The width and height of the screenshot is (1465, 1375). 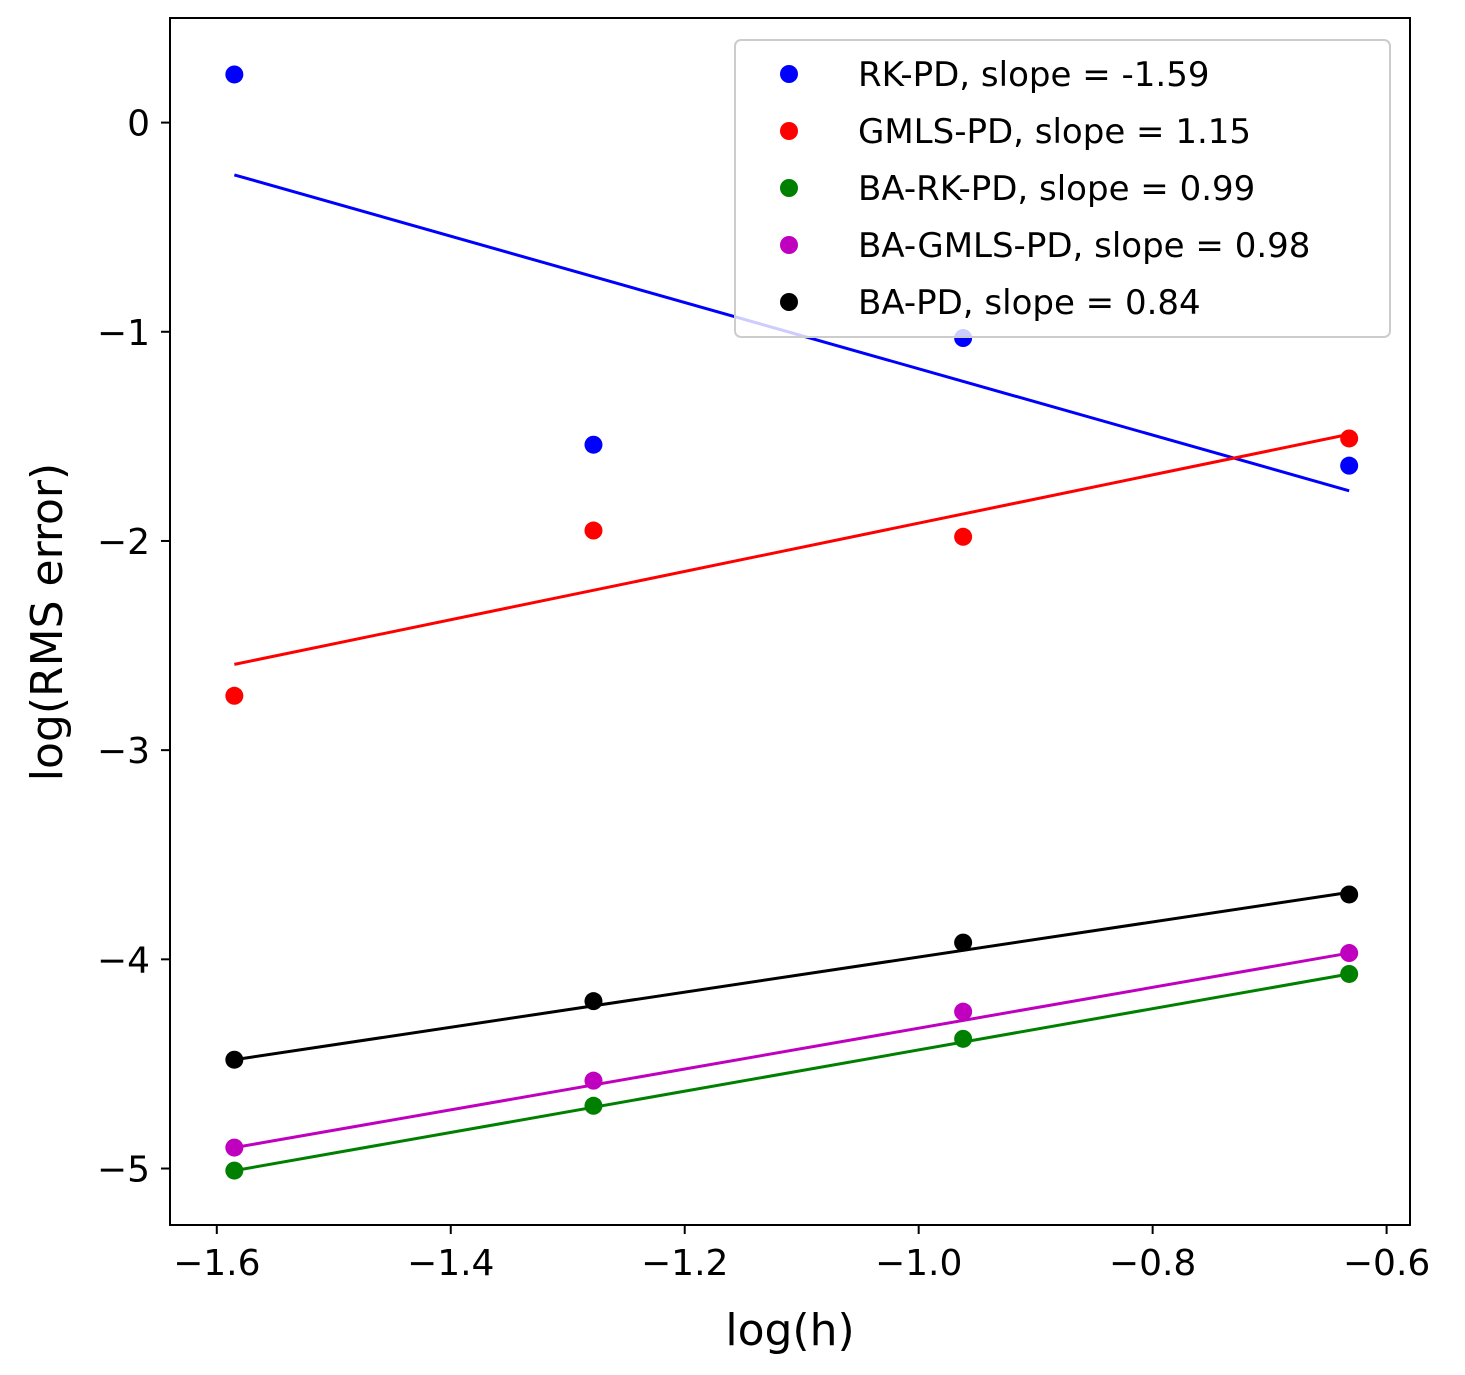 What do you see at coordinates (123, 960) in the screenshot?
I see `y-tick-label: −4` at bounding box center [123, 960].